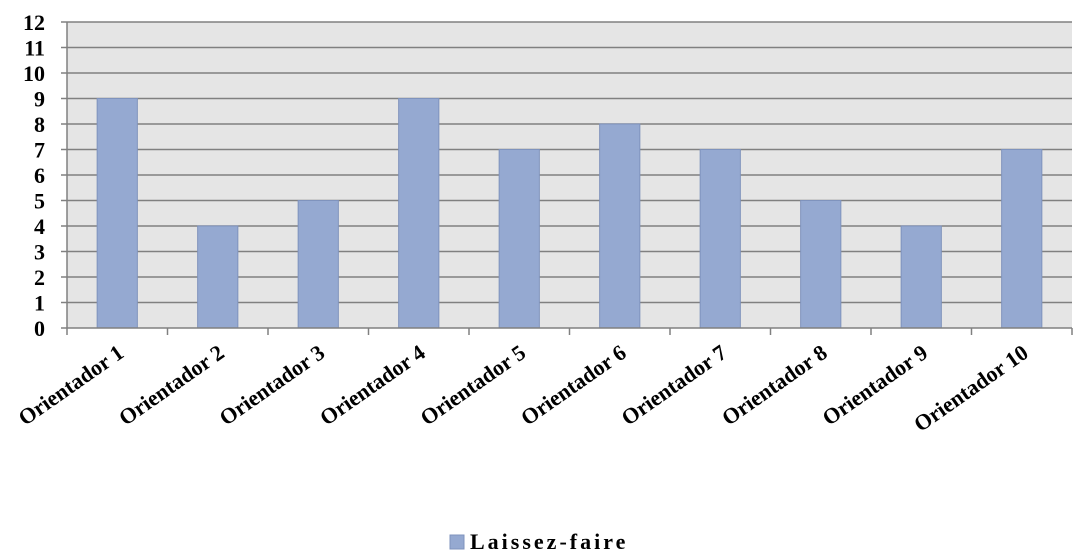 The image size is (1073, 556). Describe the element at coordinates (39, 150) in the screenshot. I see `y-tick-label: 7` at that location.